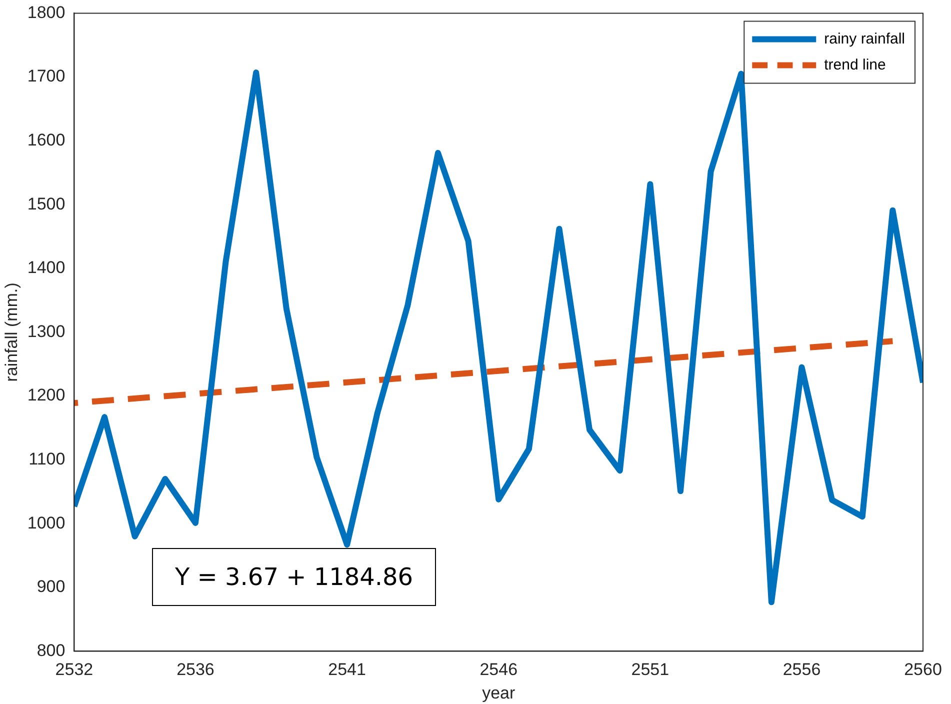  Describe the element at coordinates (195, 670) in the screenshot. I see `x-tick-label: 2536` at that location.